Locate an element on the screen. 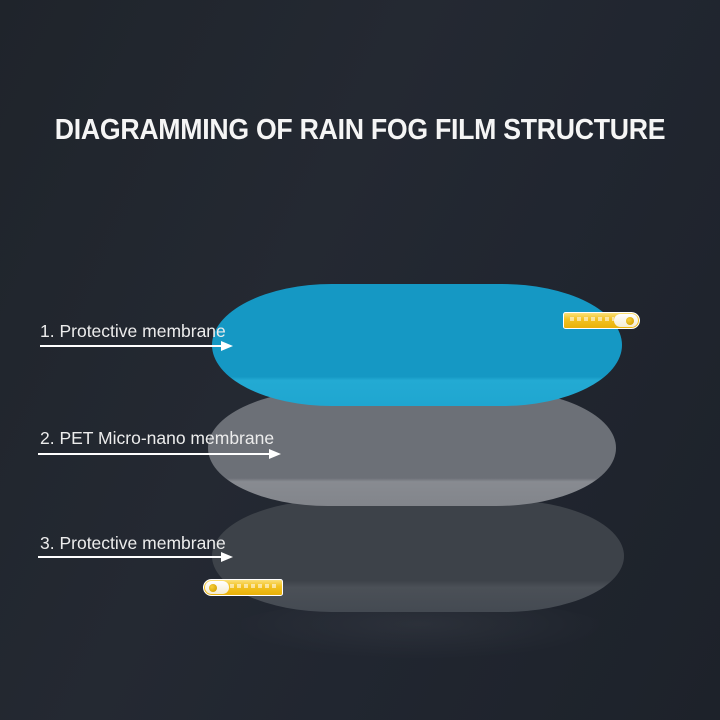  layer-1-protective-membrane-shape is located at coordinates (417, 345).